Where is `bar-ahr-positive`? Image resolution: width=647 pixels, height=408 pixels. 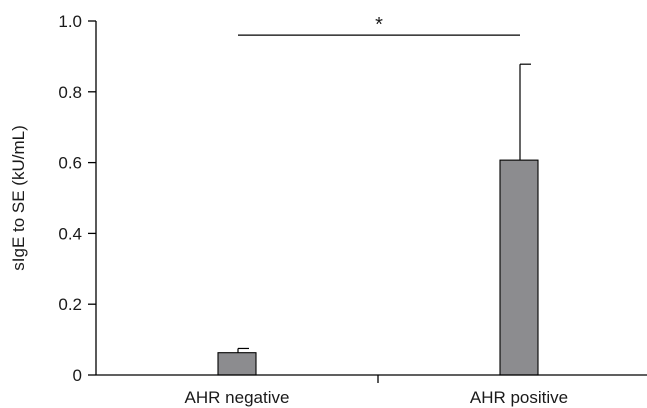
bar-ahr-positive is located at coordinates (519, 267).